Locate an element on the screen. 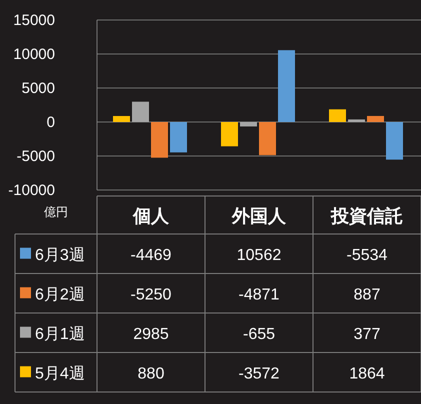 The height and width of the screenshot is (404, 421). y-tick-label: 5000 is located at coordinates (38, 88).